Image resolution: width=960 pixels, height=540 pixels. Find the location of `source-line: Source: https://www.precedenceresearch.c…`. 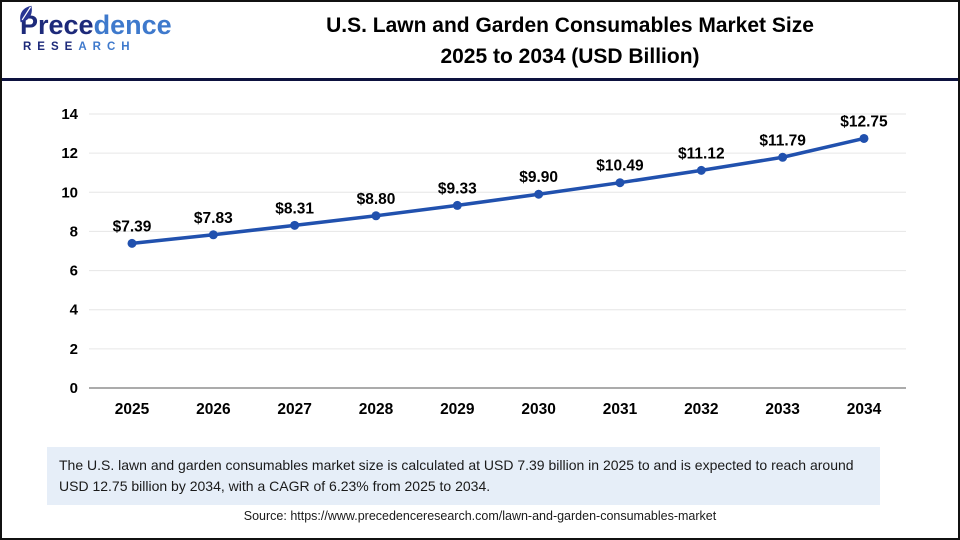

source-line: Source: https://www.precedenceresearch.c… is located at coordinates (480, 516).